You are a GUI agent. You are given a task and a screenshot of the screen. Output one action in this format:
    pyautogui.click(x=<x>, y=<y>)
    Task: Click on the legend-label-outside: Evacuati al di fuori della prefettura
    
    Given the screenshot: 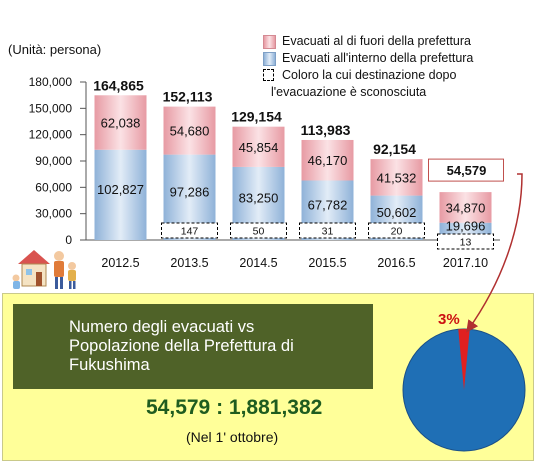 What is the action you would take?
    pyautogui.click(x=376, y=41)
    